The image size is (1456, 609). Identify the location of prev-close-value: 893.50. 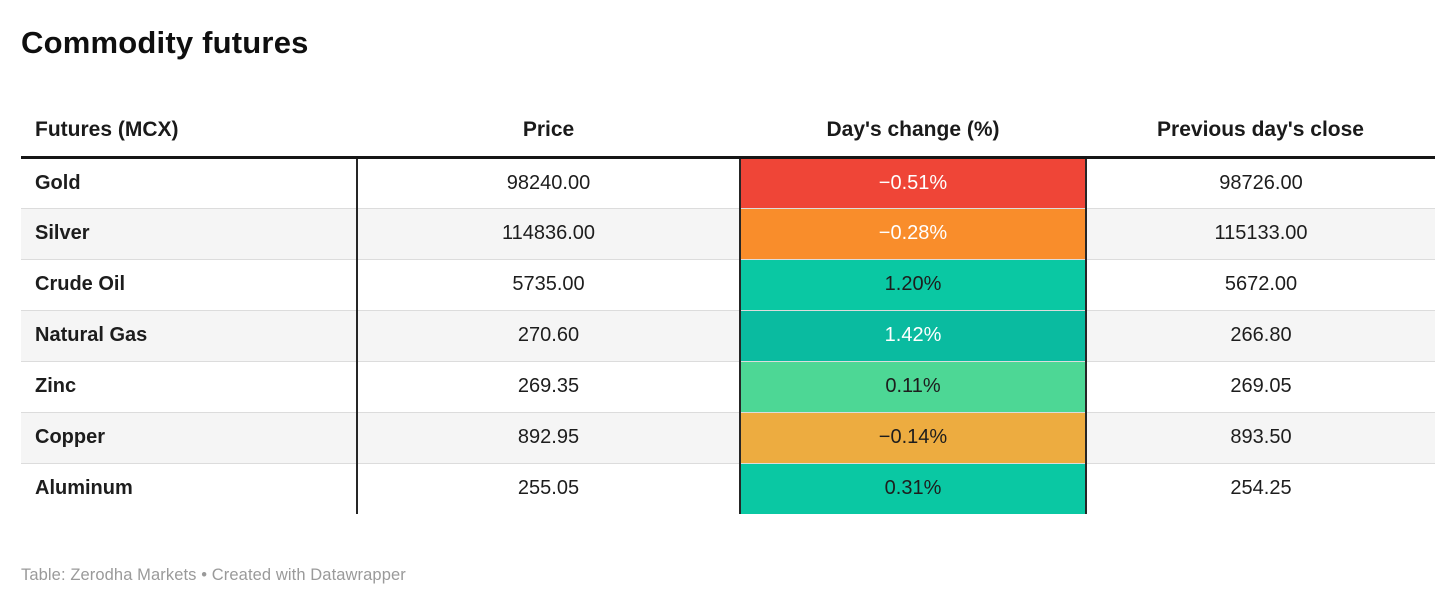
(1261, 437).